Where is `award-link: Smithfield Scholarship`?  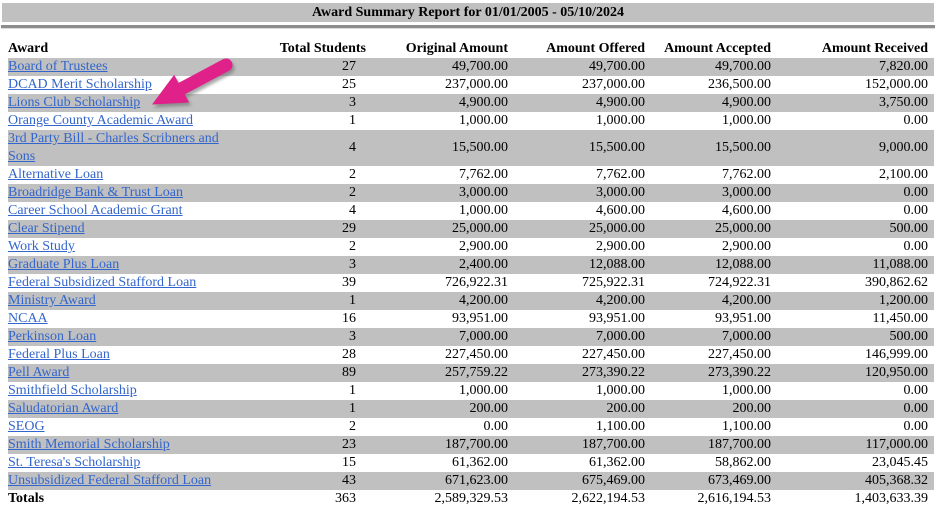 award-link: Smithfield Scholarship is located at coordinates (72, 390).